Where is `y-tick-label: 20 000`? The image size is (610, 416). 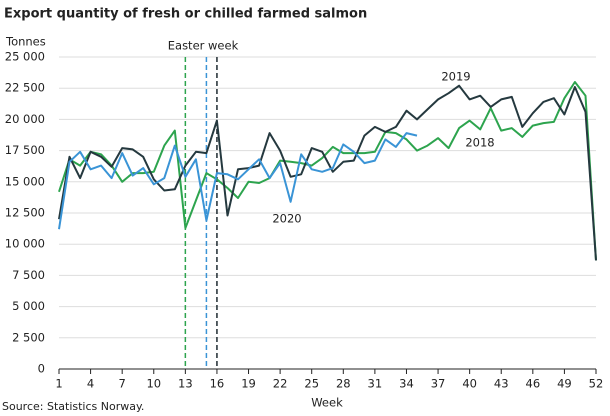
y-tick-label: 20 000 is located at coordinates (25, 119).